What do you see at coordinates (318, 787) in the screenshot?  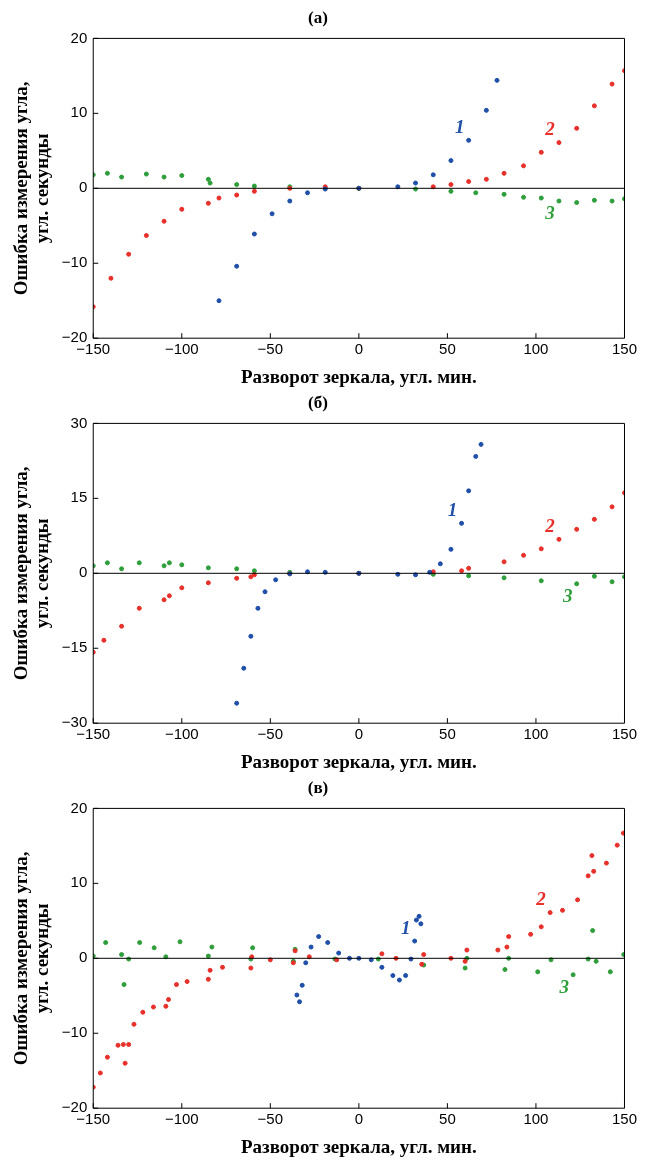 I see `chart-title: (в)` at bounding box center [318, 787].